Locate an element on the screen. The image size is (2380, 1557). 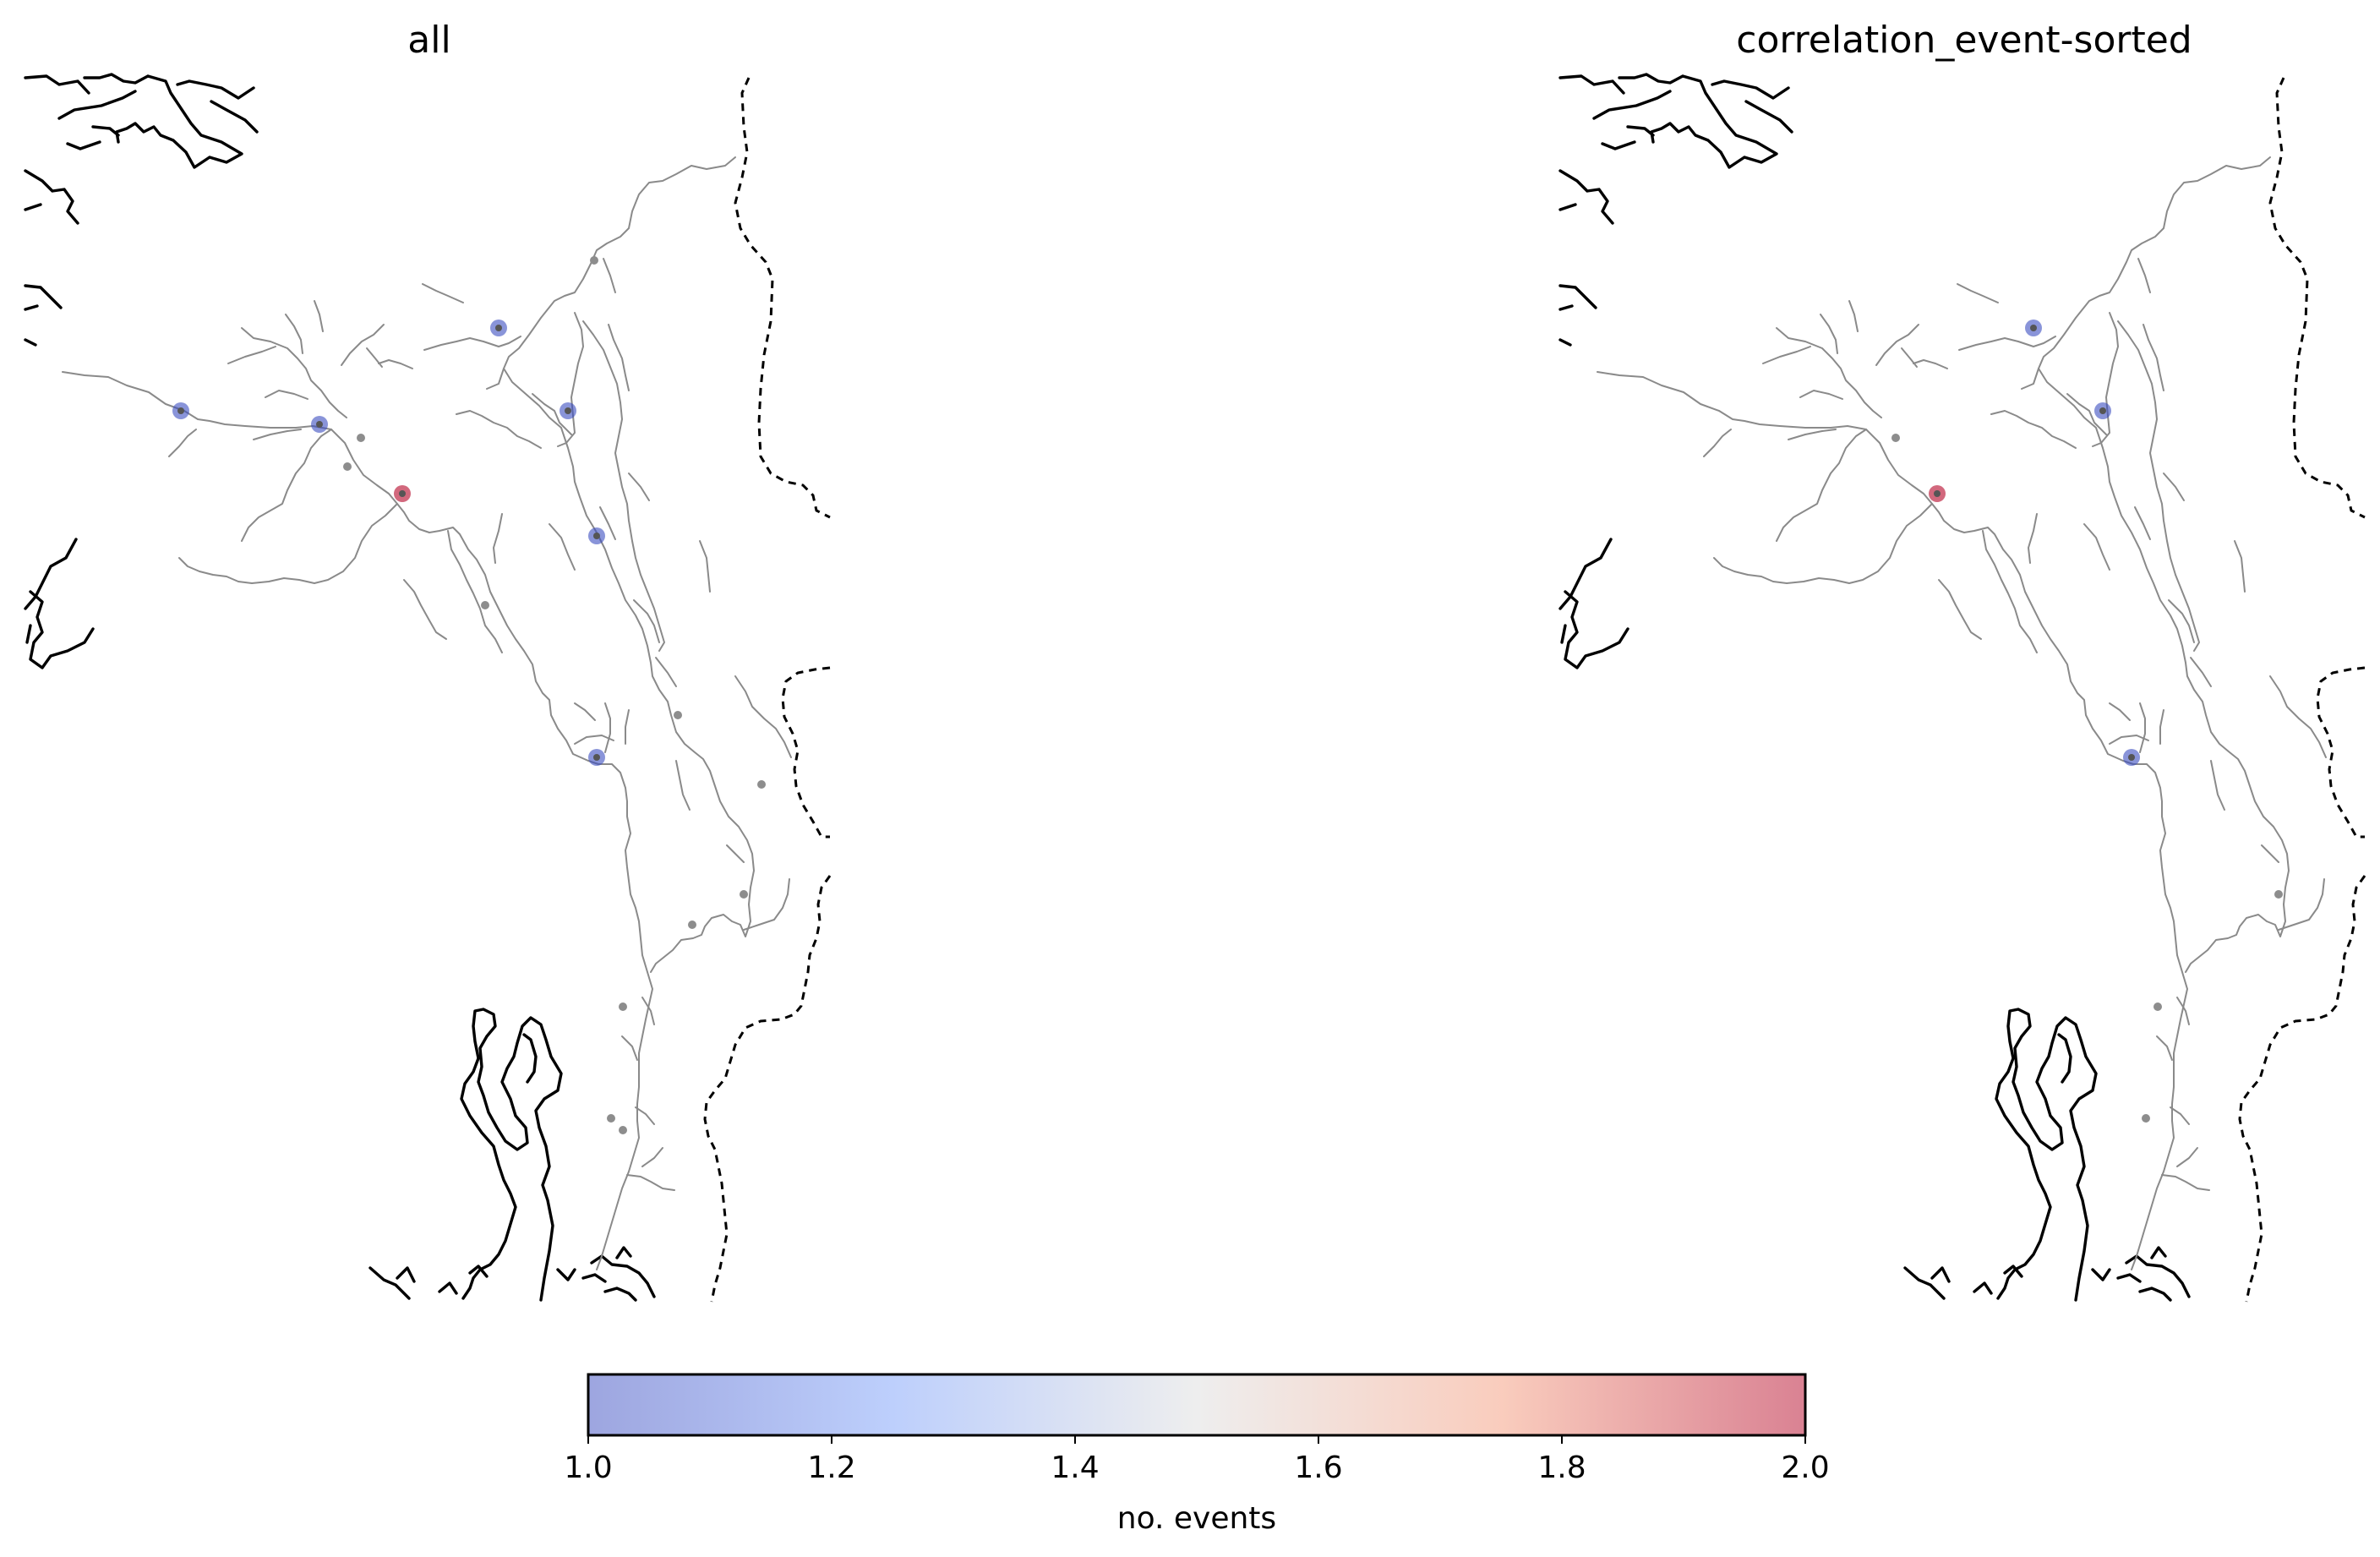
panel-title-correlation: correlation_event-sorted is located at coordinates (1964, 40).